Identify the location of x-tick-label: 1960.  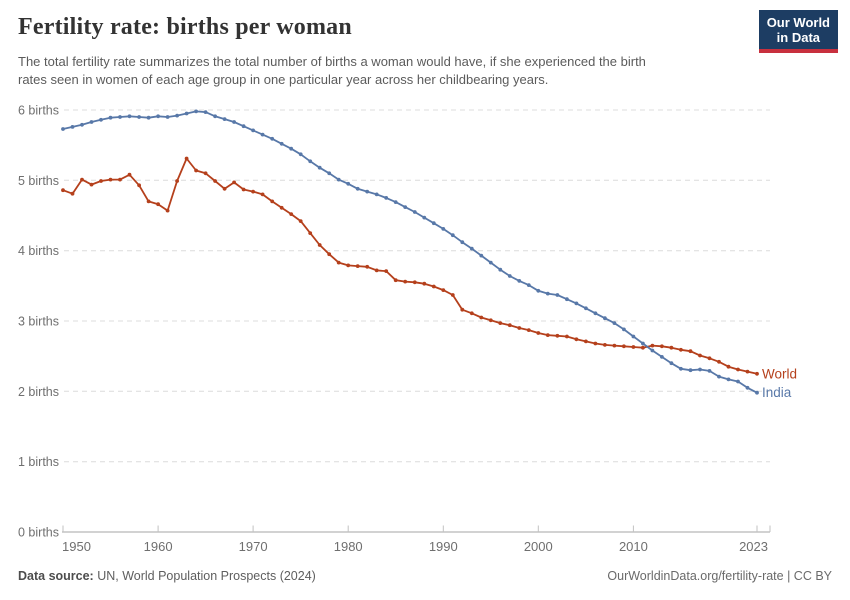
(158, 546).